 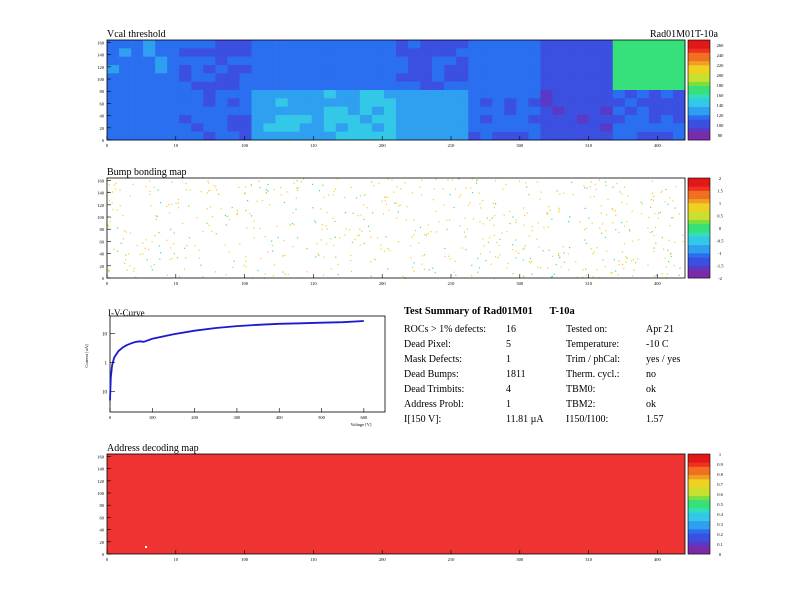 I want to click on x-tick-label: 310, so click(x=589, y=145).